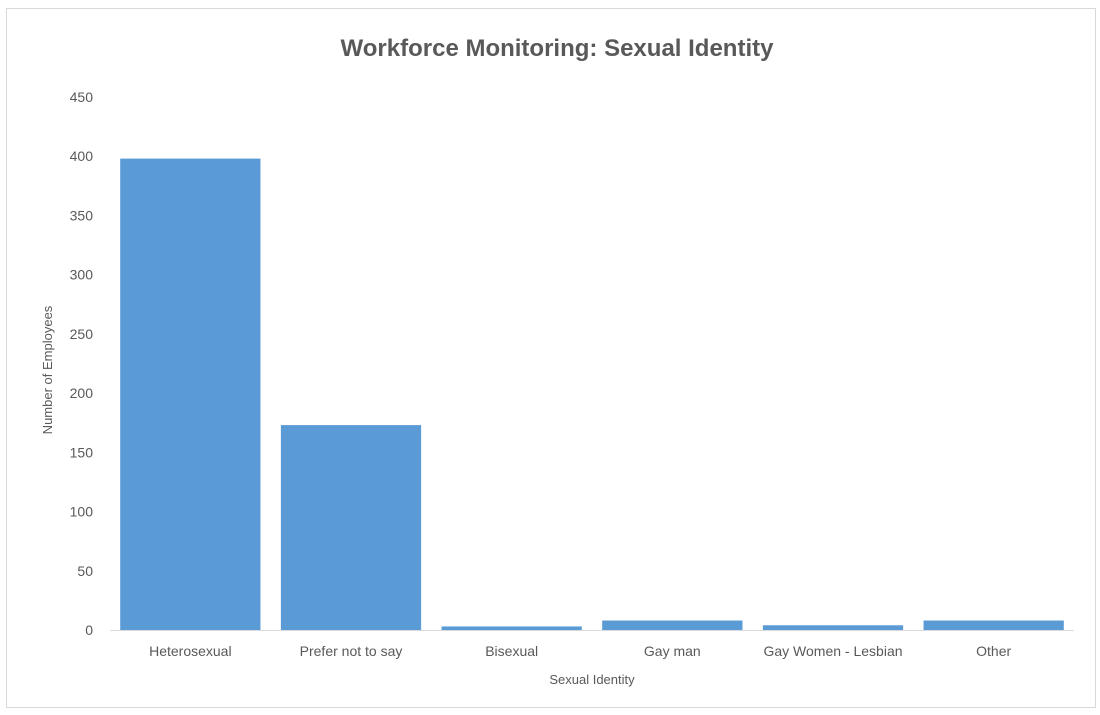  Describe the element at coordinates (511, 628) in the screenshot. I see `bar-bisexual` at that location.